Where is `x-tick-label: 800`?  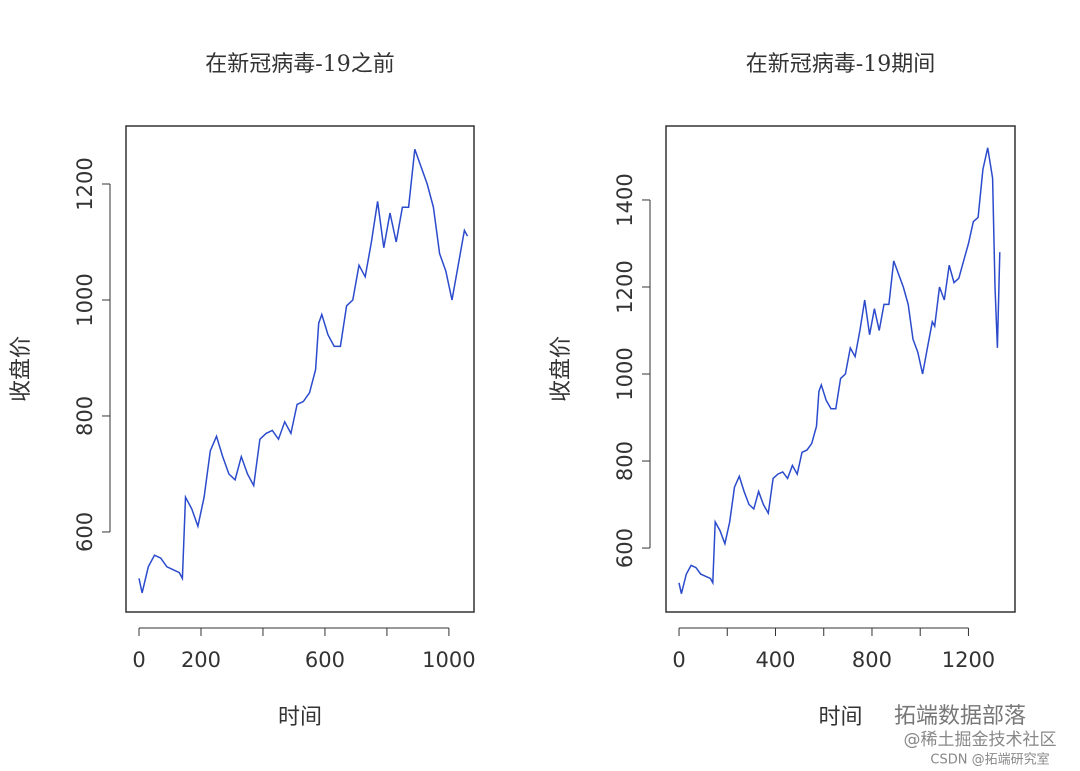
x-tick-label: 800 is located at coordinates (872, 660).